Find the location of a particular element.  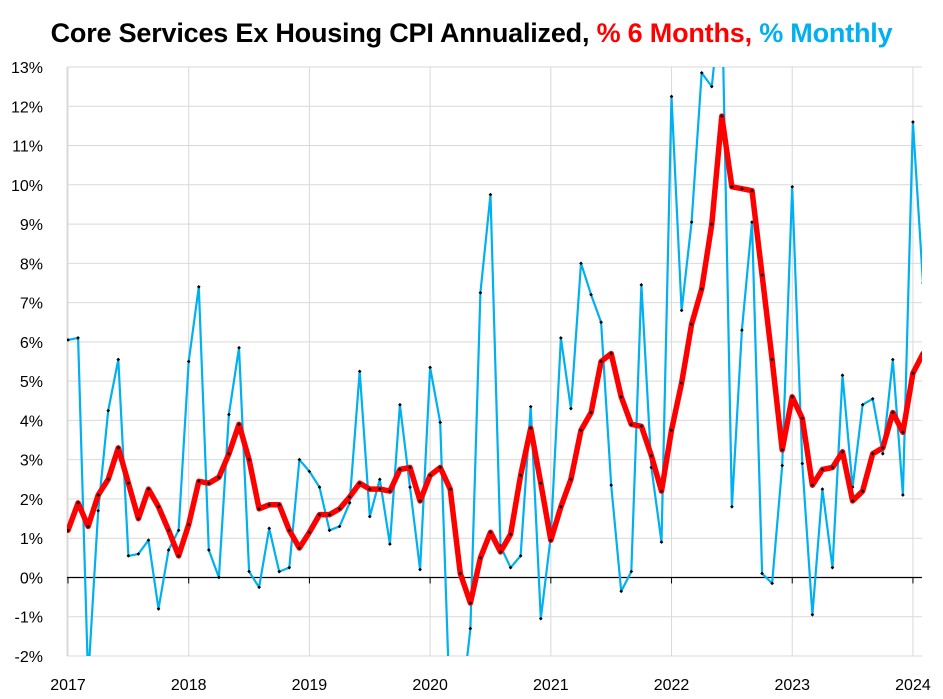

x-tick-label: 2018 is located at coordinates (189, 685).